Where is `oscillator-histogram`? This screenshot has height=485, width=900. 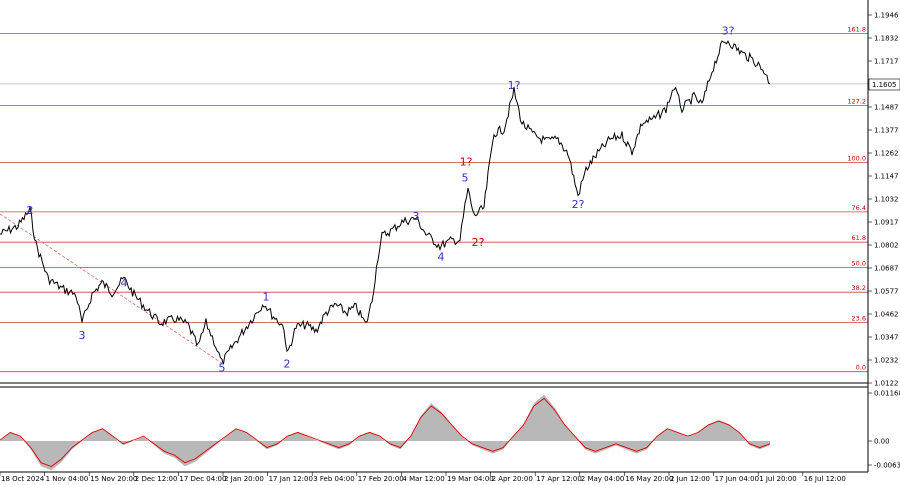 oscillator-histogram is located at coordinates (385, 432).